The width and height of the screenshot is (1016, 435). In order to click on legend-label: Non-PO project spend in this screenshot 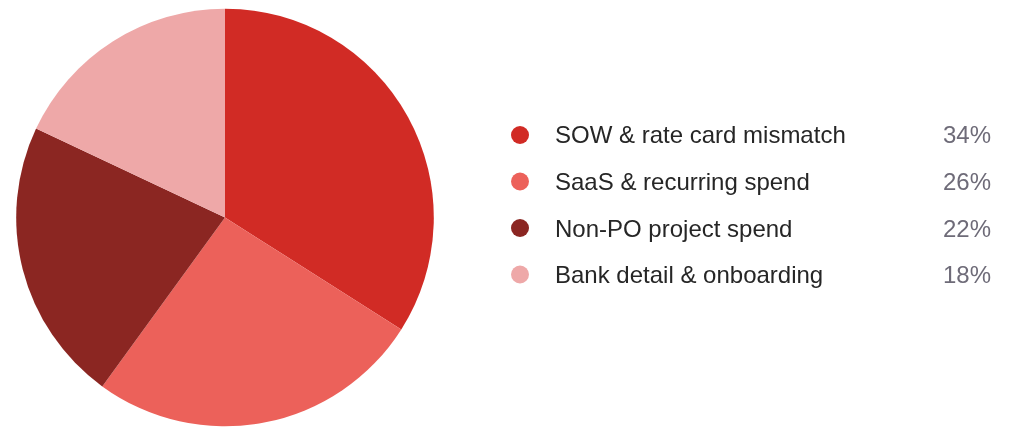, I will do `click(674, 228)`.